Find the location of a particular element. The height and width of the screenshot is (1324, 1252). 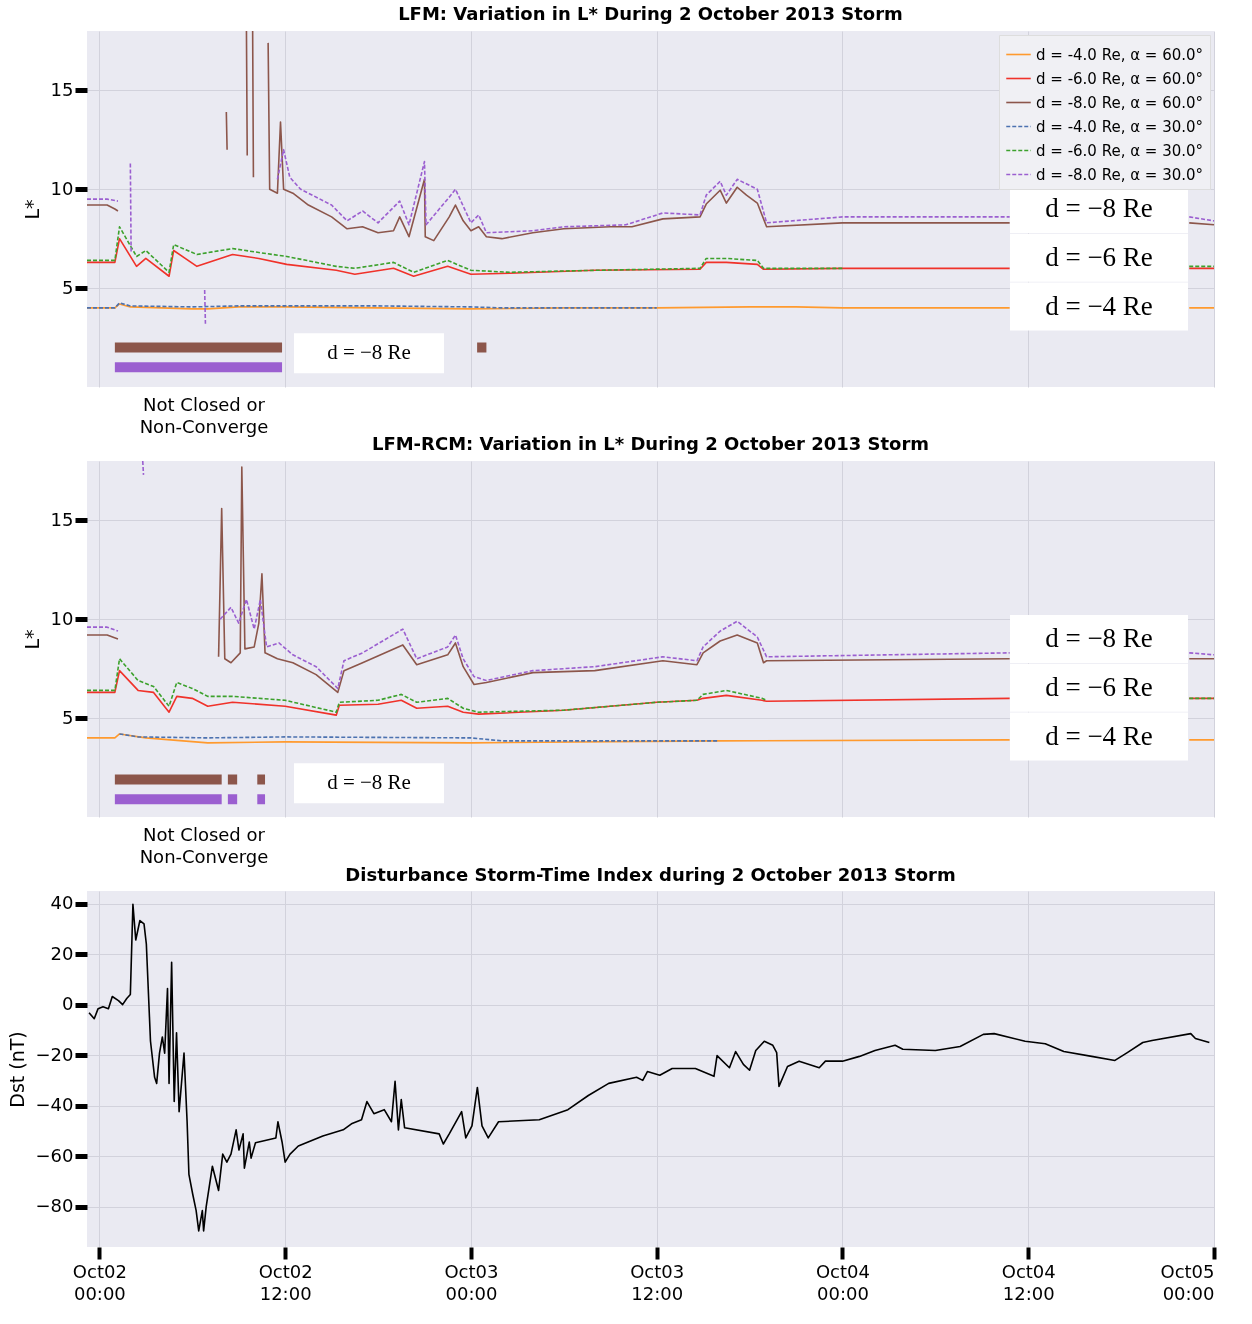

y-tick-label: 20 is located at coordinates (62, 953).